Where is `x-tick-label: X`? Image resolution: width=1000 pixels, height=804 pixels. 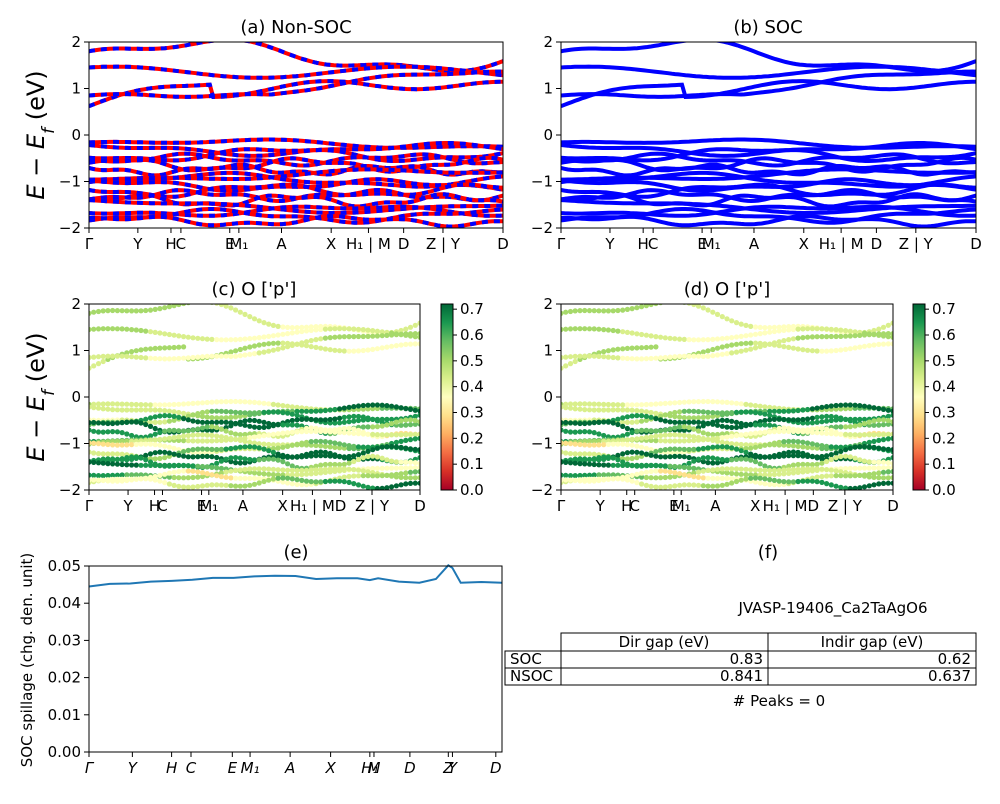
x-tick-label: X is located at coordinates (331, 244).